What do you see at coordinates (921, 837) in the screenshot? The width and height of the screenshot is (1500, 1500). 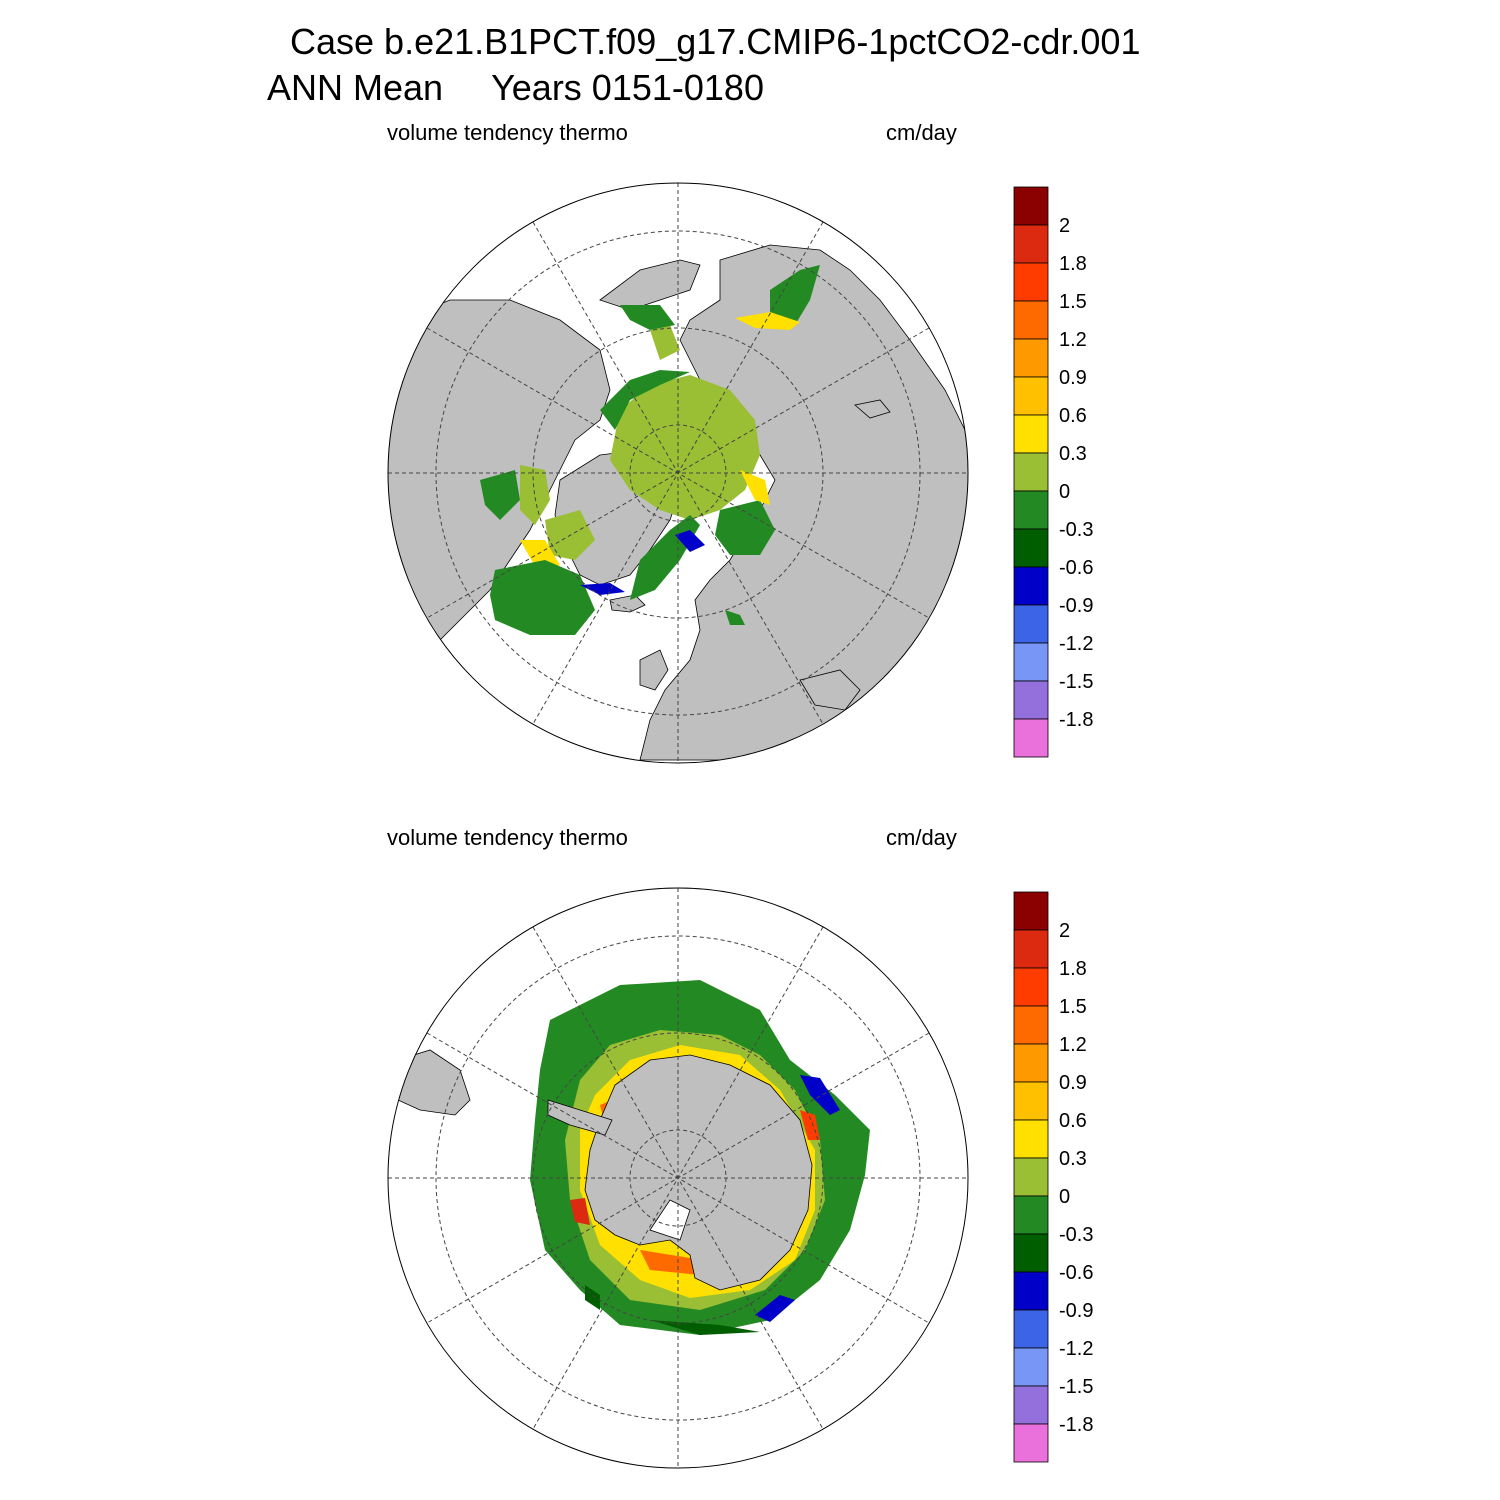 I see `south-units-label: cm/day` at bounding box center [921, 837].